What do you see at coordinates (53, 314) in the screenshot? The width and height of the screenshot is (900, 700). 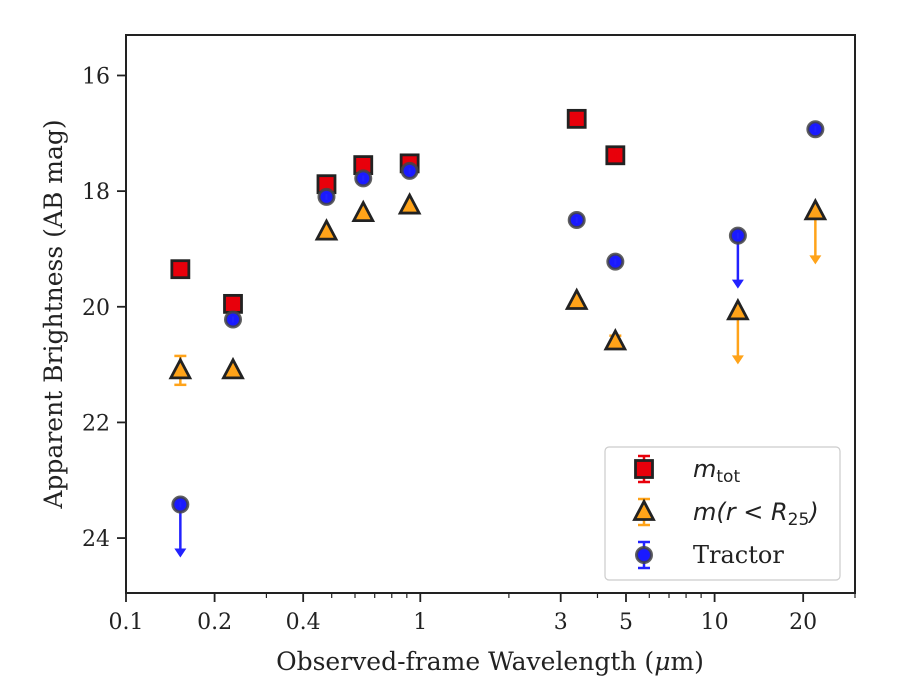 I see `y-axis-label: Apparent Brightness (AB mag)` at bounding box center [53, 314].